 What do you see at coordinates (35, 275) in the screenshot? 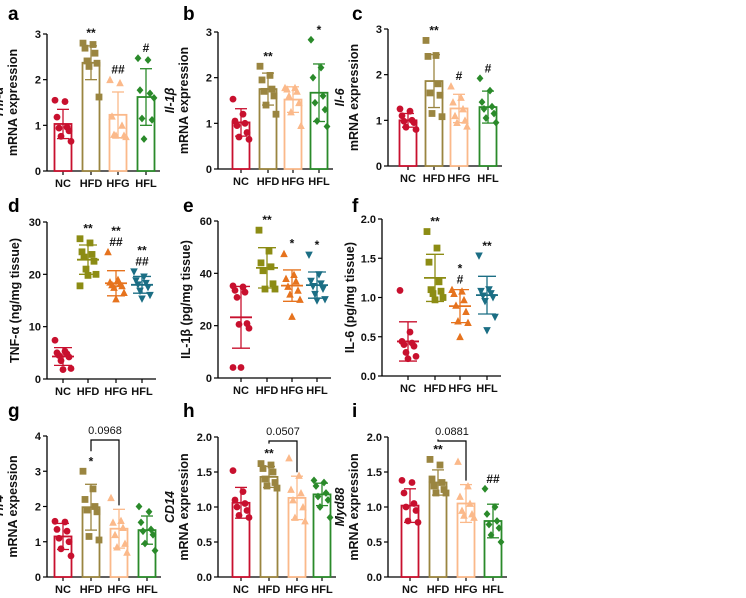
I see `y-tick-label: 20` at bounding box center [35, 275].